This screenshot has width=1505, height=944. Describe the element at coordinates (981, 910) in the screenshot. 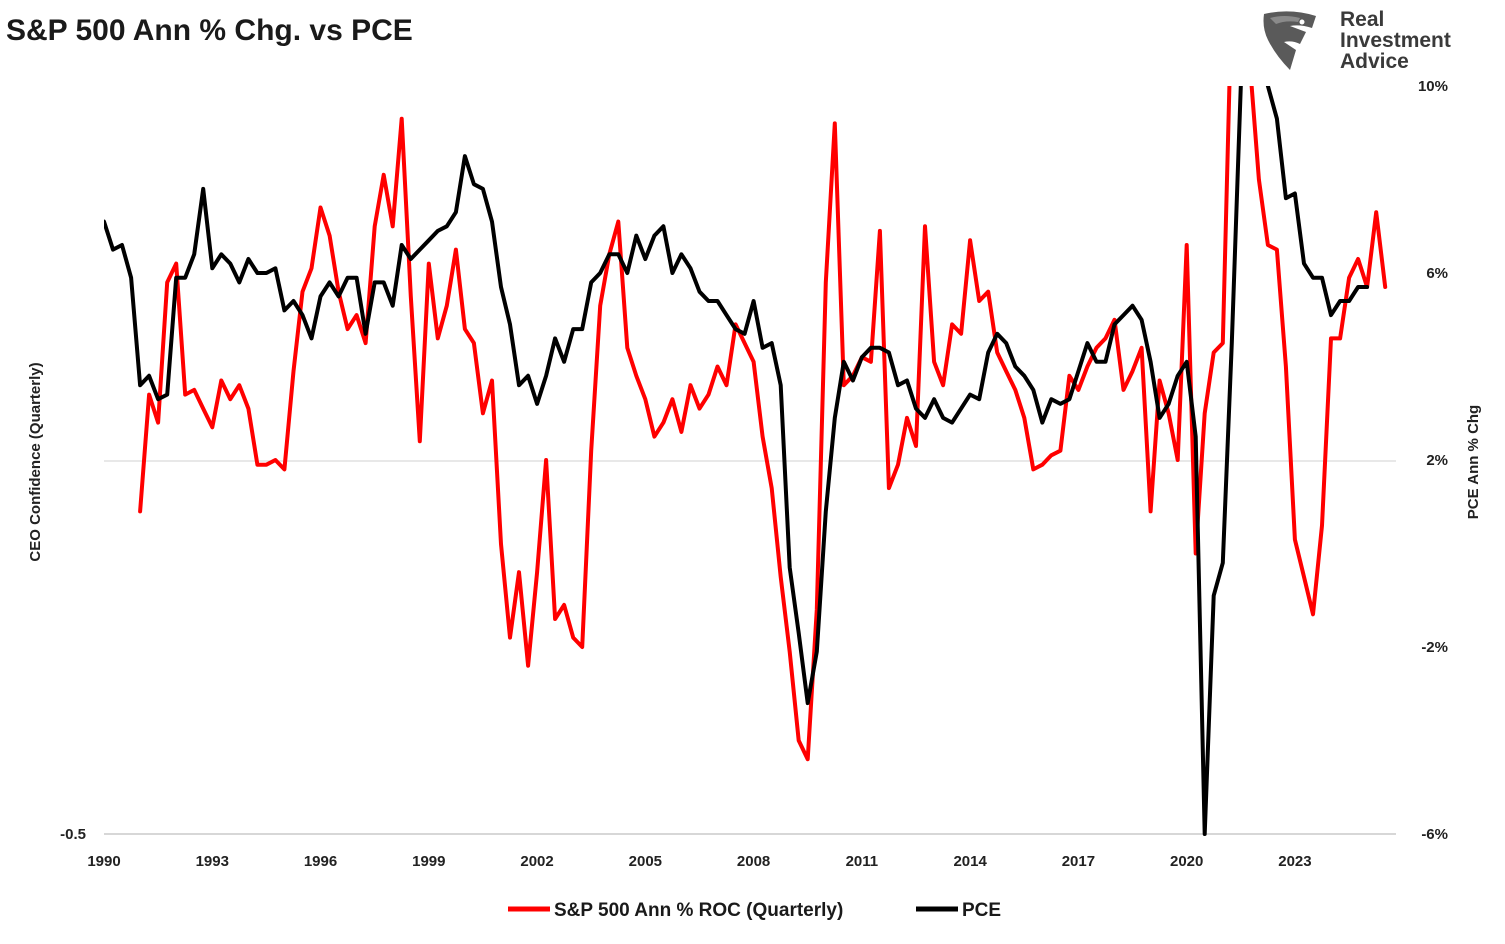

I see `legend-label-pce: PCE` at that location.